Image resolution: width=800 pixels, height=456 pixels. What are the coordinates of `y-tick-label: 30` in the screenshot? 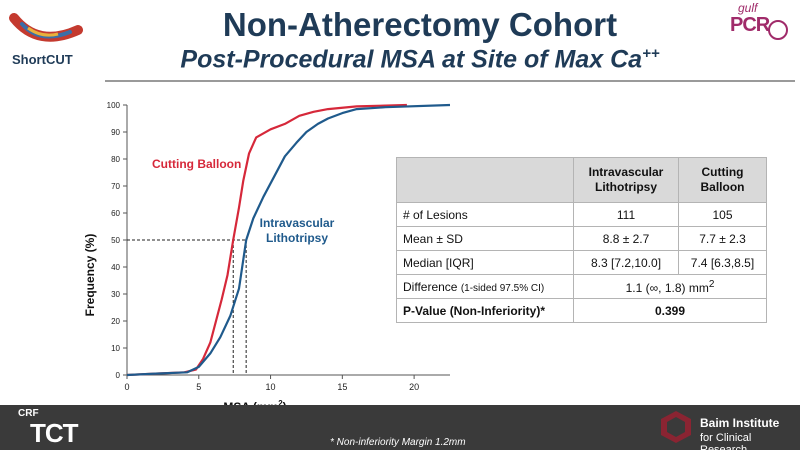 It's located at (115, 294).